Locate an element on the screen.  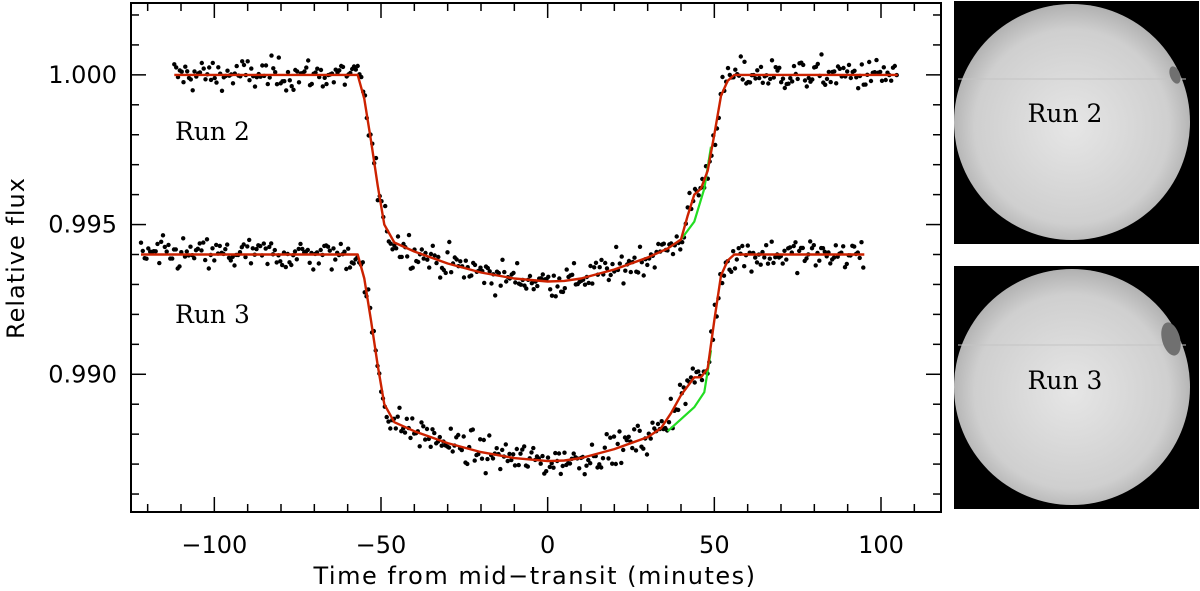
star-panel-run-3: Run 3 is located at coordinates (1076, 387).